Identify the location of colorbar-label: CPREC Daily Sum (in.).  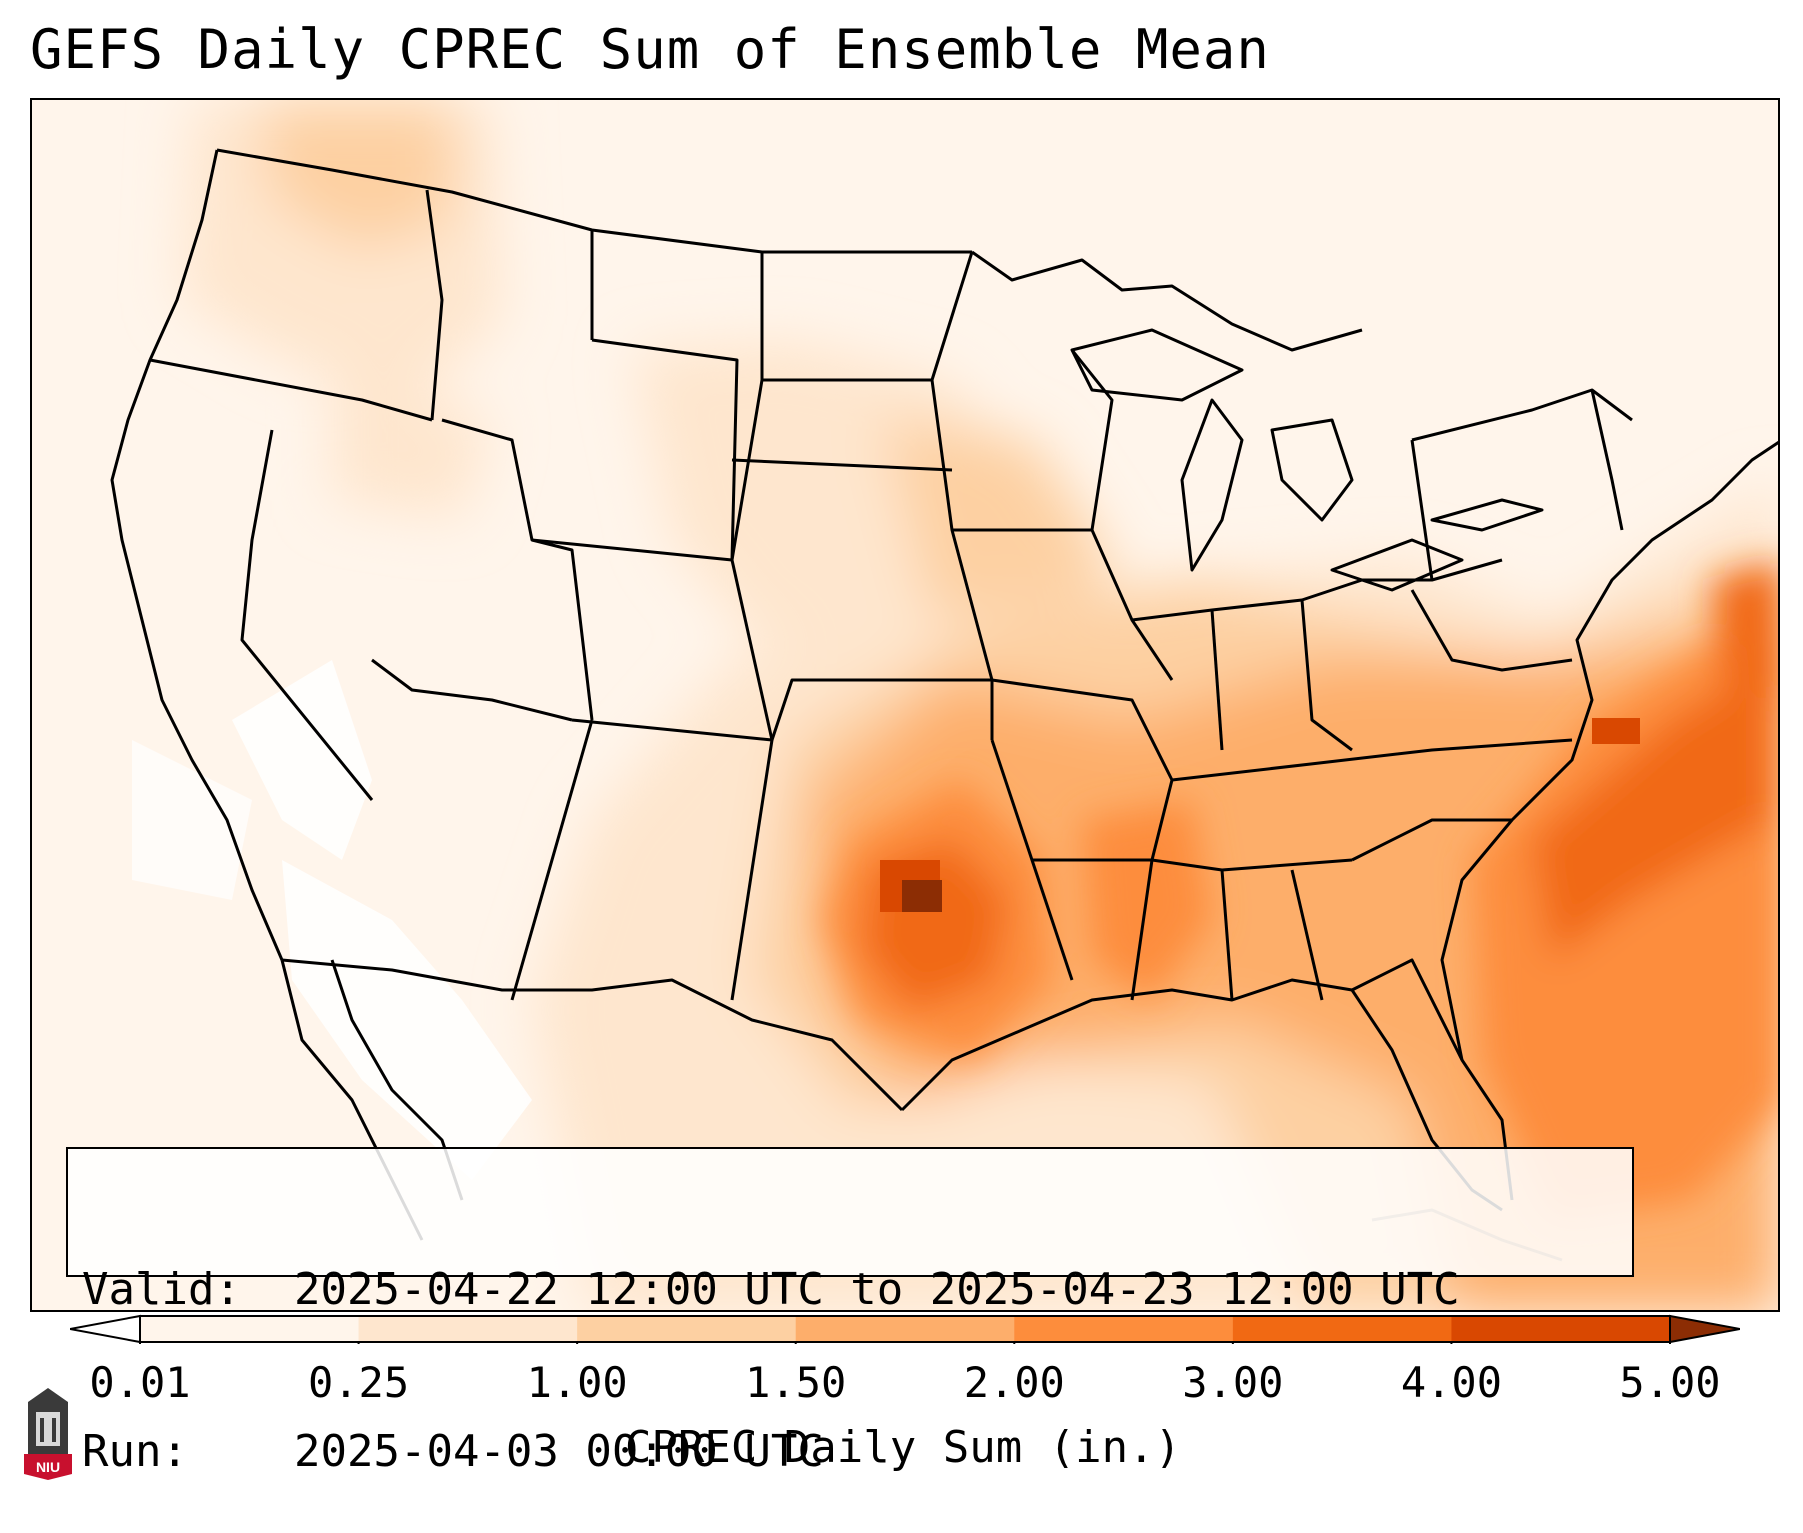
(903, 1447).